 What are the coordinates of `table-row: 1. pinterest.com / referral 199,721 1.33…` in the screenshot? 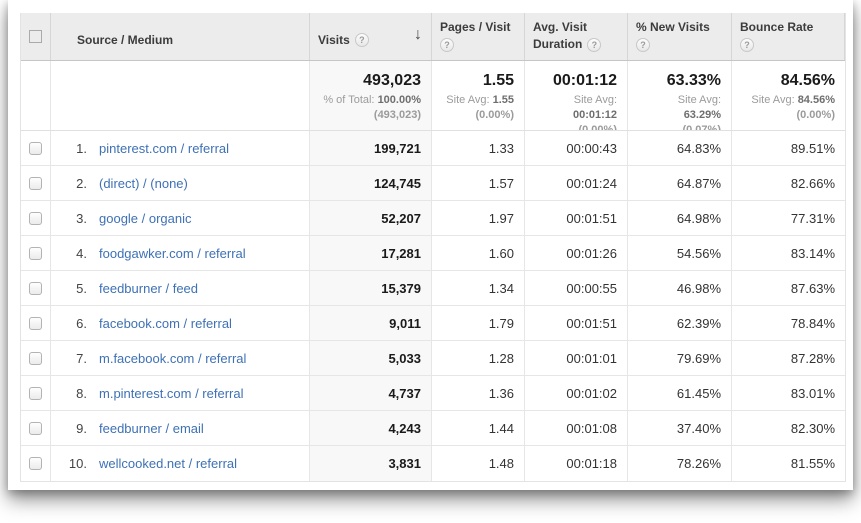 It's located at (433, 148).